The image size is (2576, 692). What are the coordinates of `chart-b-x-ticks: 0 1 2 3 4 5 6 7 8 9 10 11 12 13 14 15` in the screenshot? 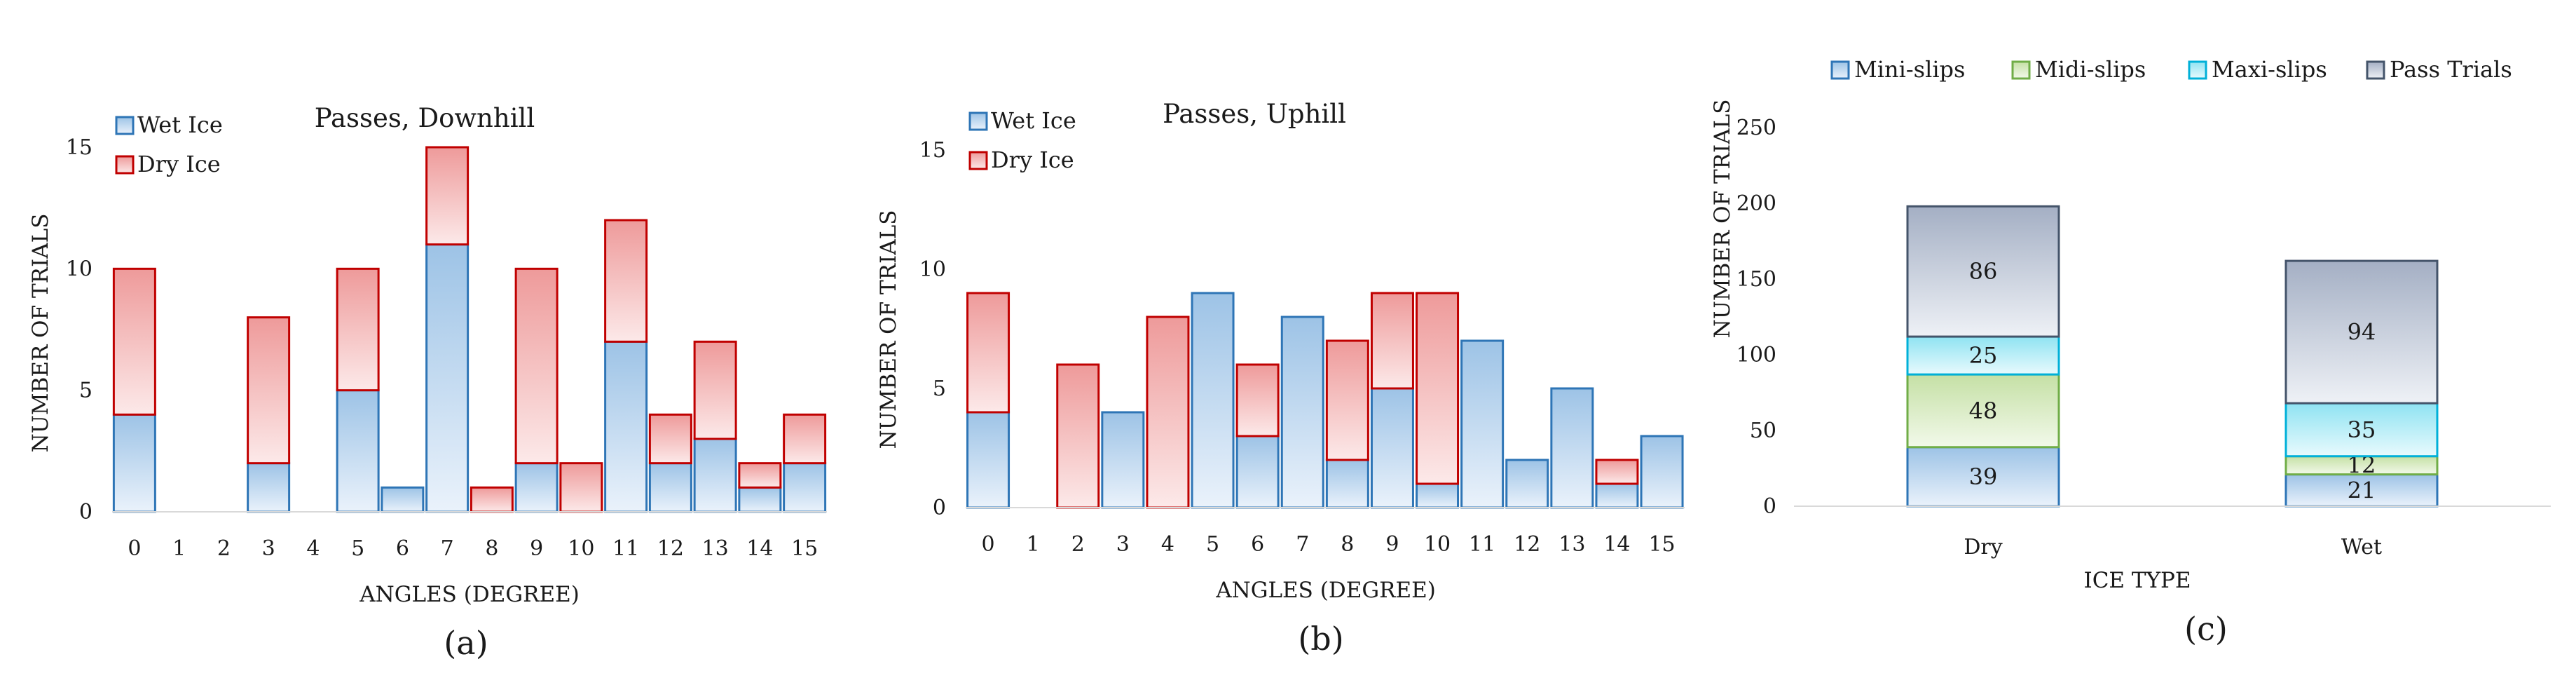 It's located at (1329, 544).